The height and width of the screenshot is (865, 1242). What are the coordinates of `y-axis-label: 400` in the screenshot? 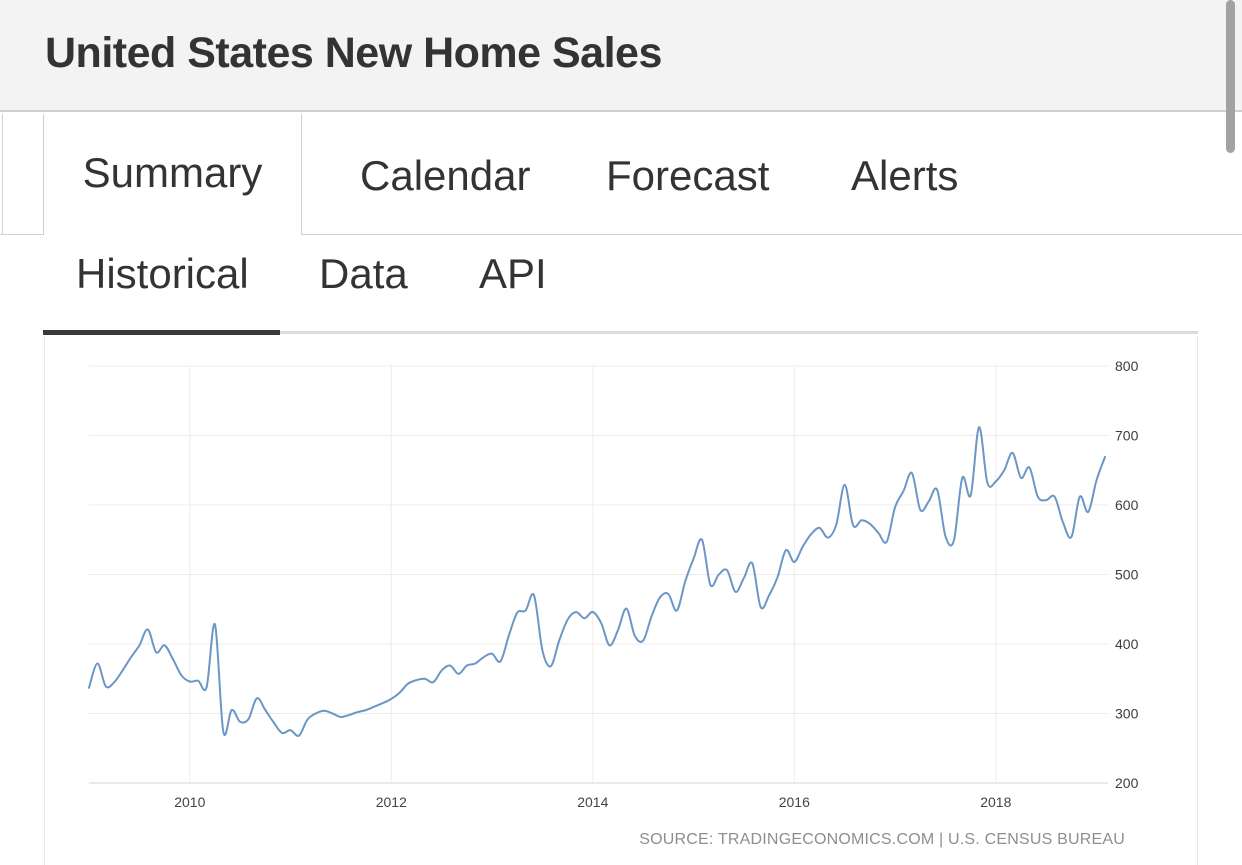 It's located at (1127, 644).